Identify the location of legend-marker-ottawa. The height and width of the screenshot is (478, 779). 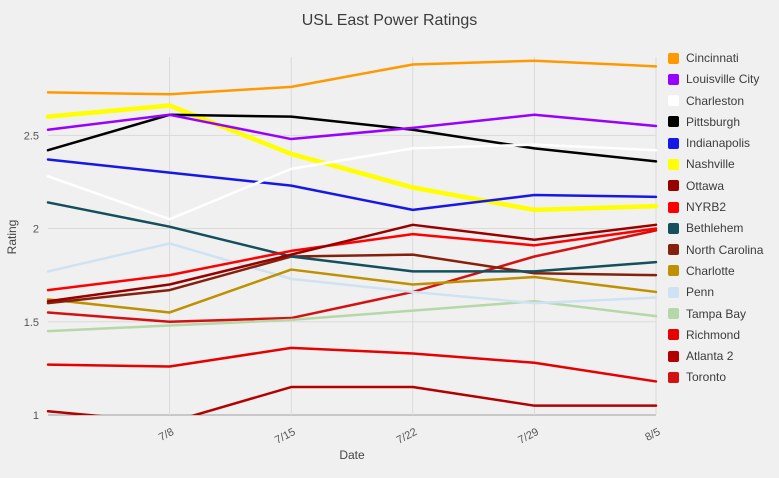
(673, 186).